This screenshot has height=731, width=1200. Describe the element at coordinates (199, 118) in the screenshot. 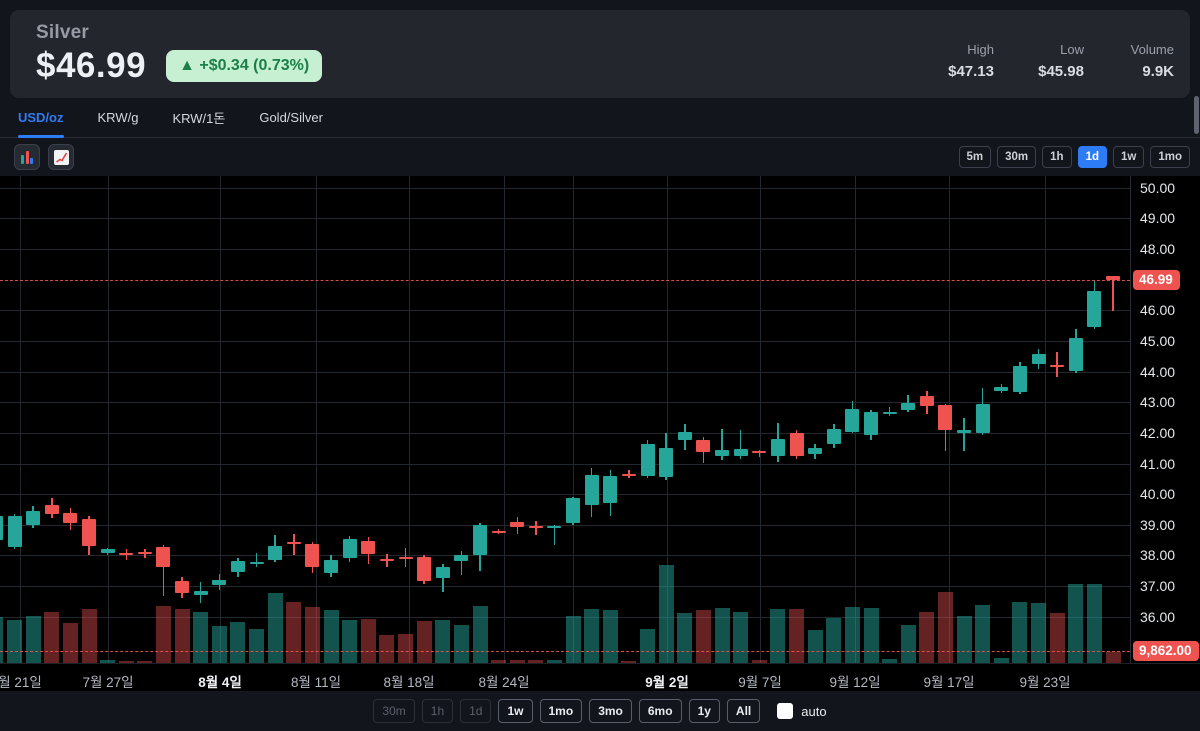

I see `tab-krw-1-: KRW/1돈` at that location.